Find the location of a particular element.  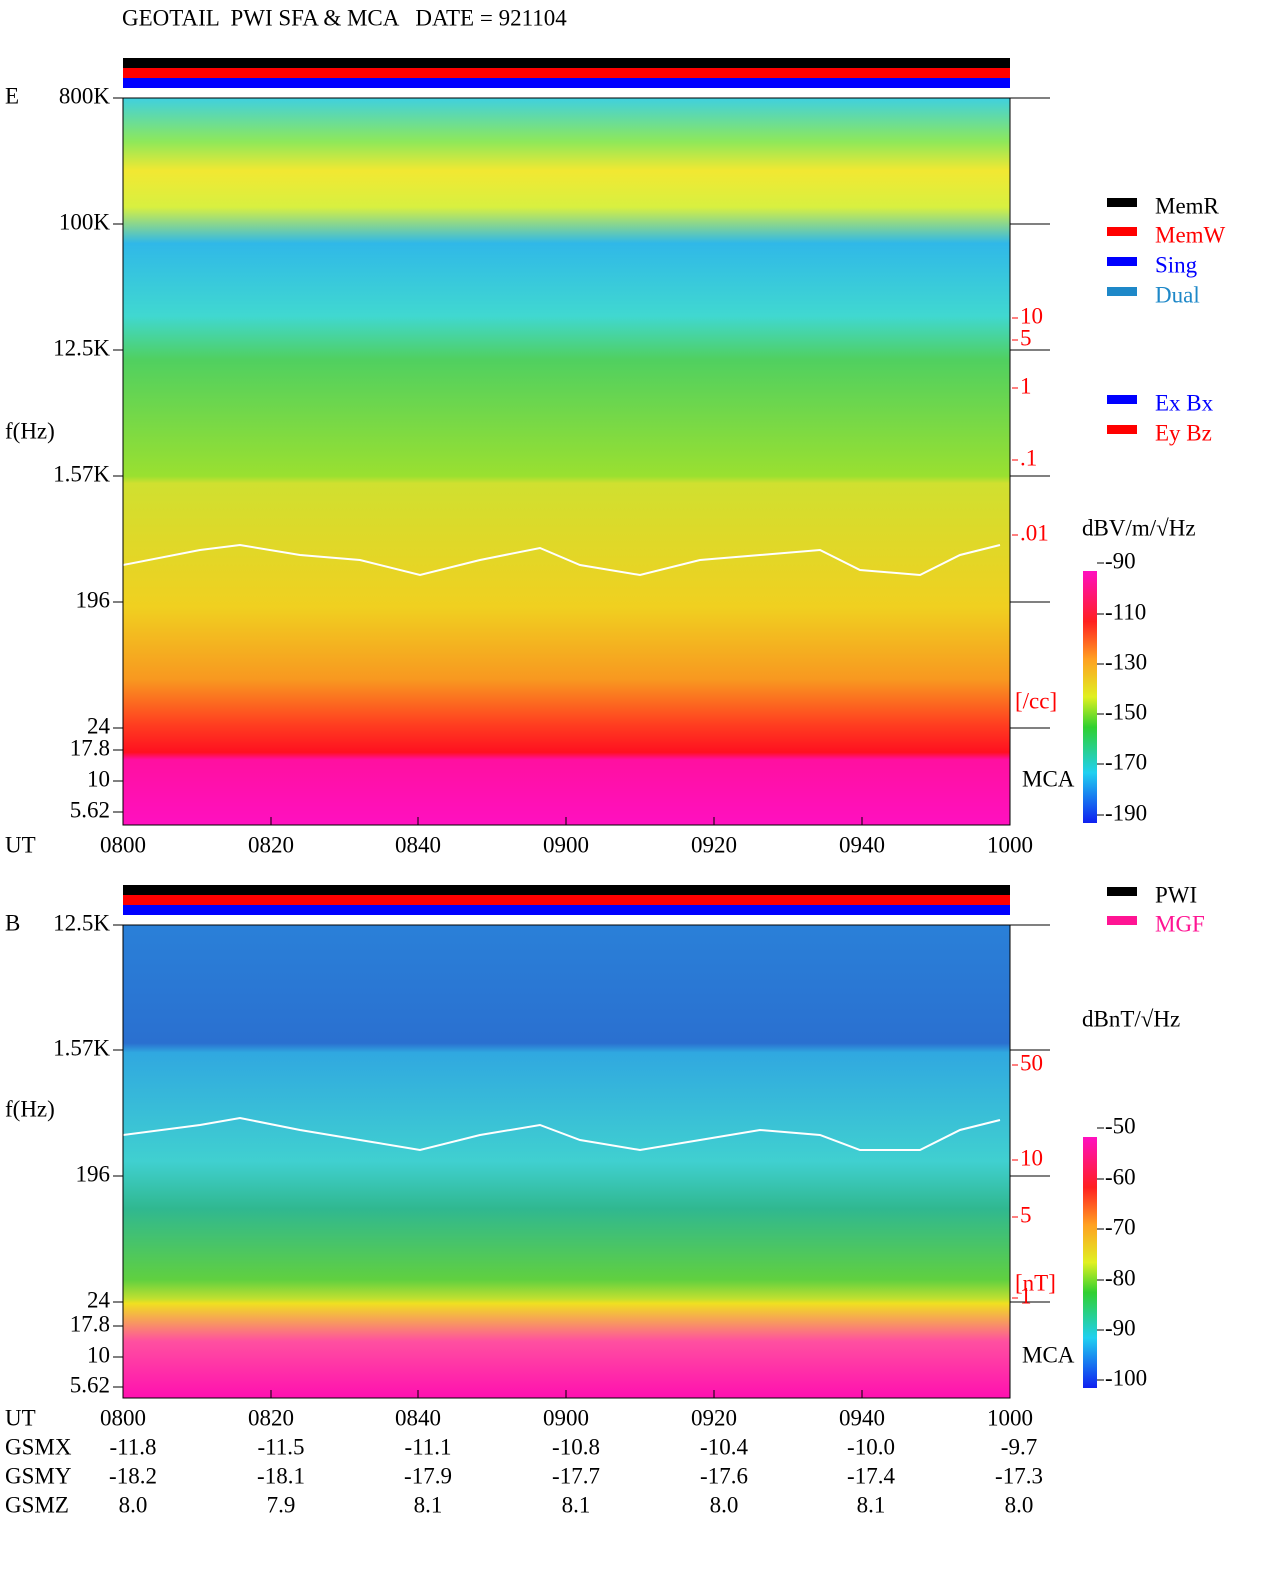

orbit-value: -10.4 is located at coordinates (724, 1446).